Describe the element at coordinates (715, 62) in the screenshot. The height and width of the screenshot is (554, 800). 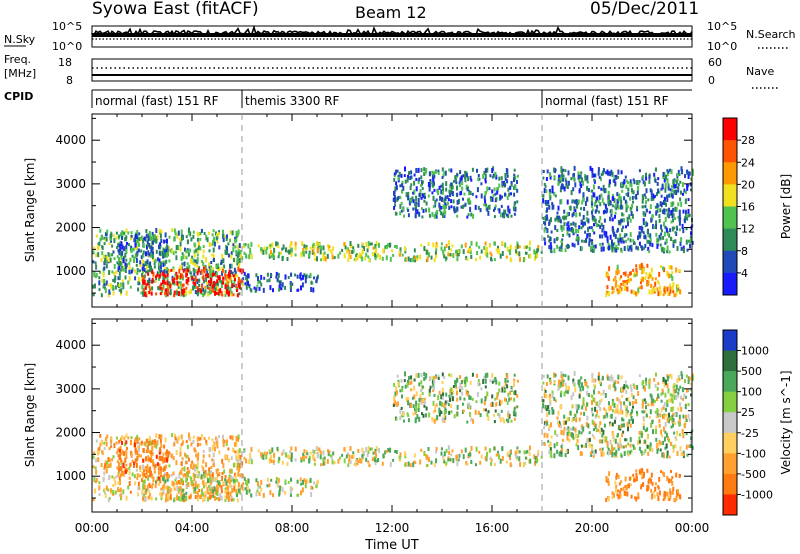
I see `freq-right-tick-top: 60` at that location.